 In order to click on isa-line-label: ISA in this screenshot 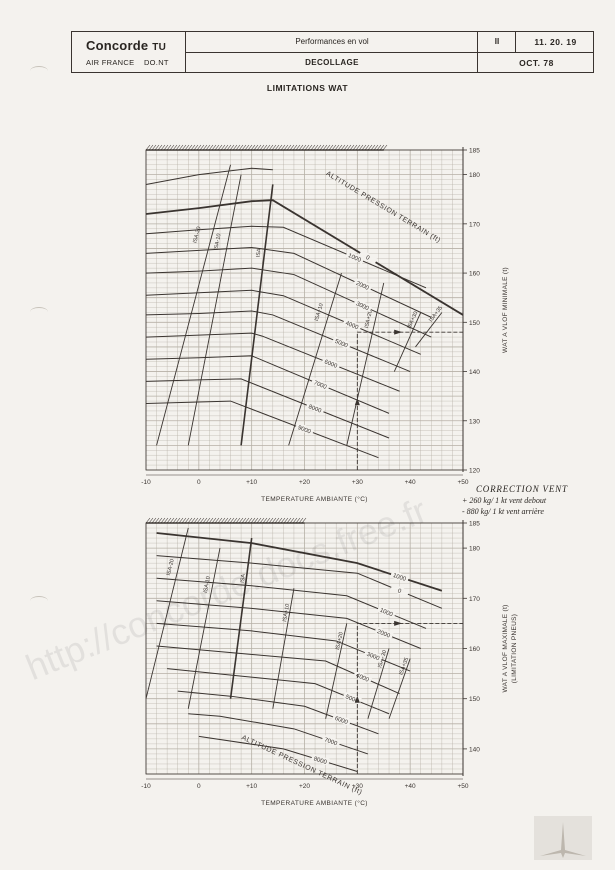, I will do `click(259, 253)`.